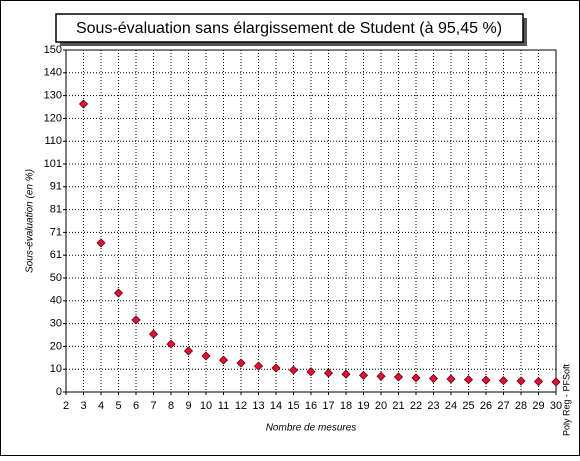  Describe the element at coordinates (433, 406) in the screenshot. I see `x-tick-label: 23` at that location.